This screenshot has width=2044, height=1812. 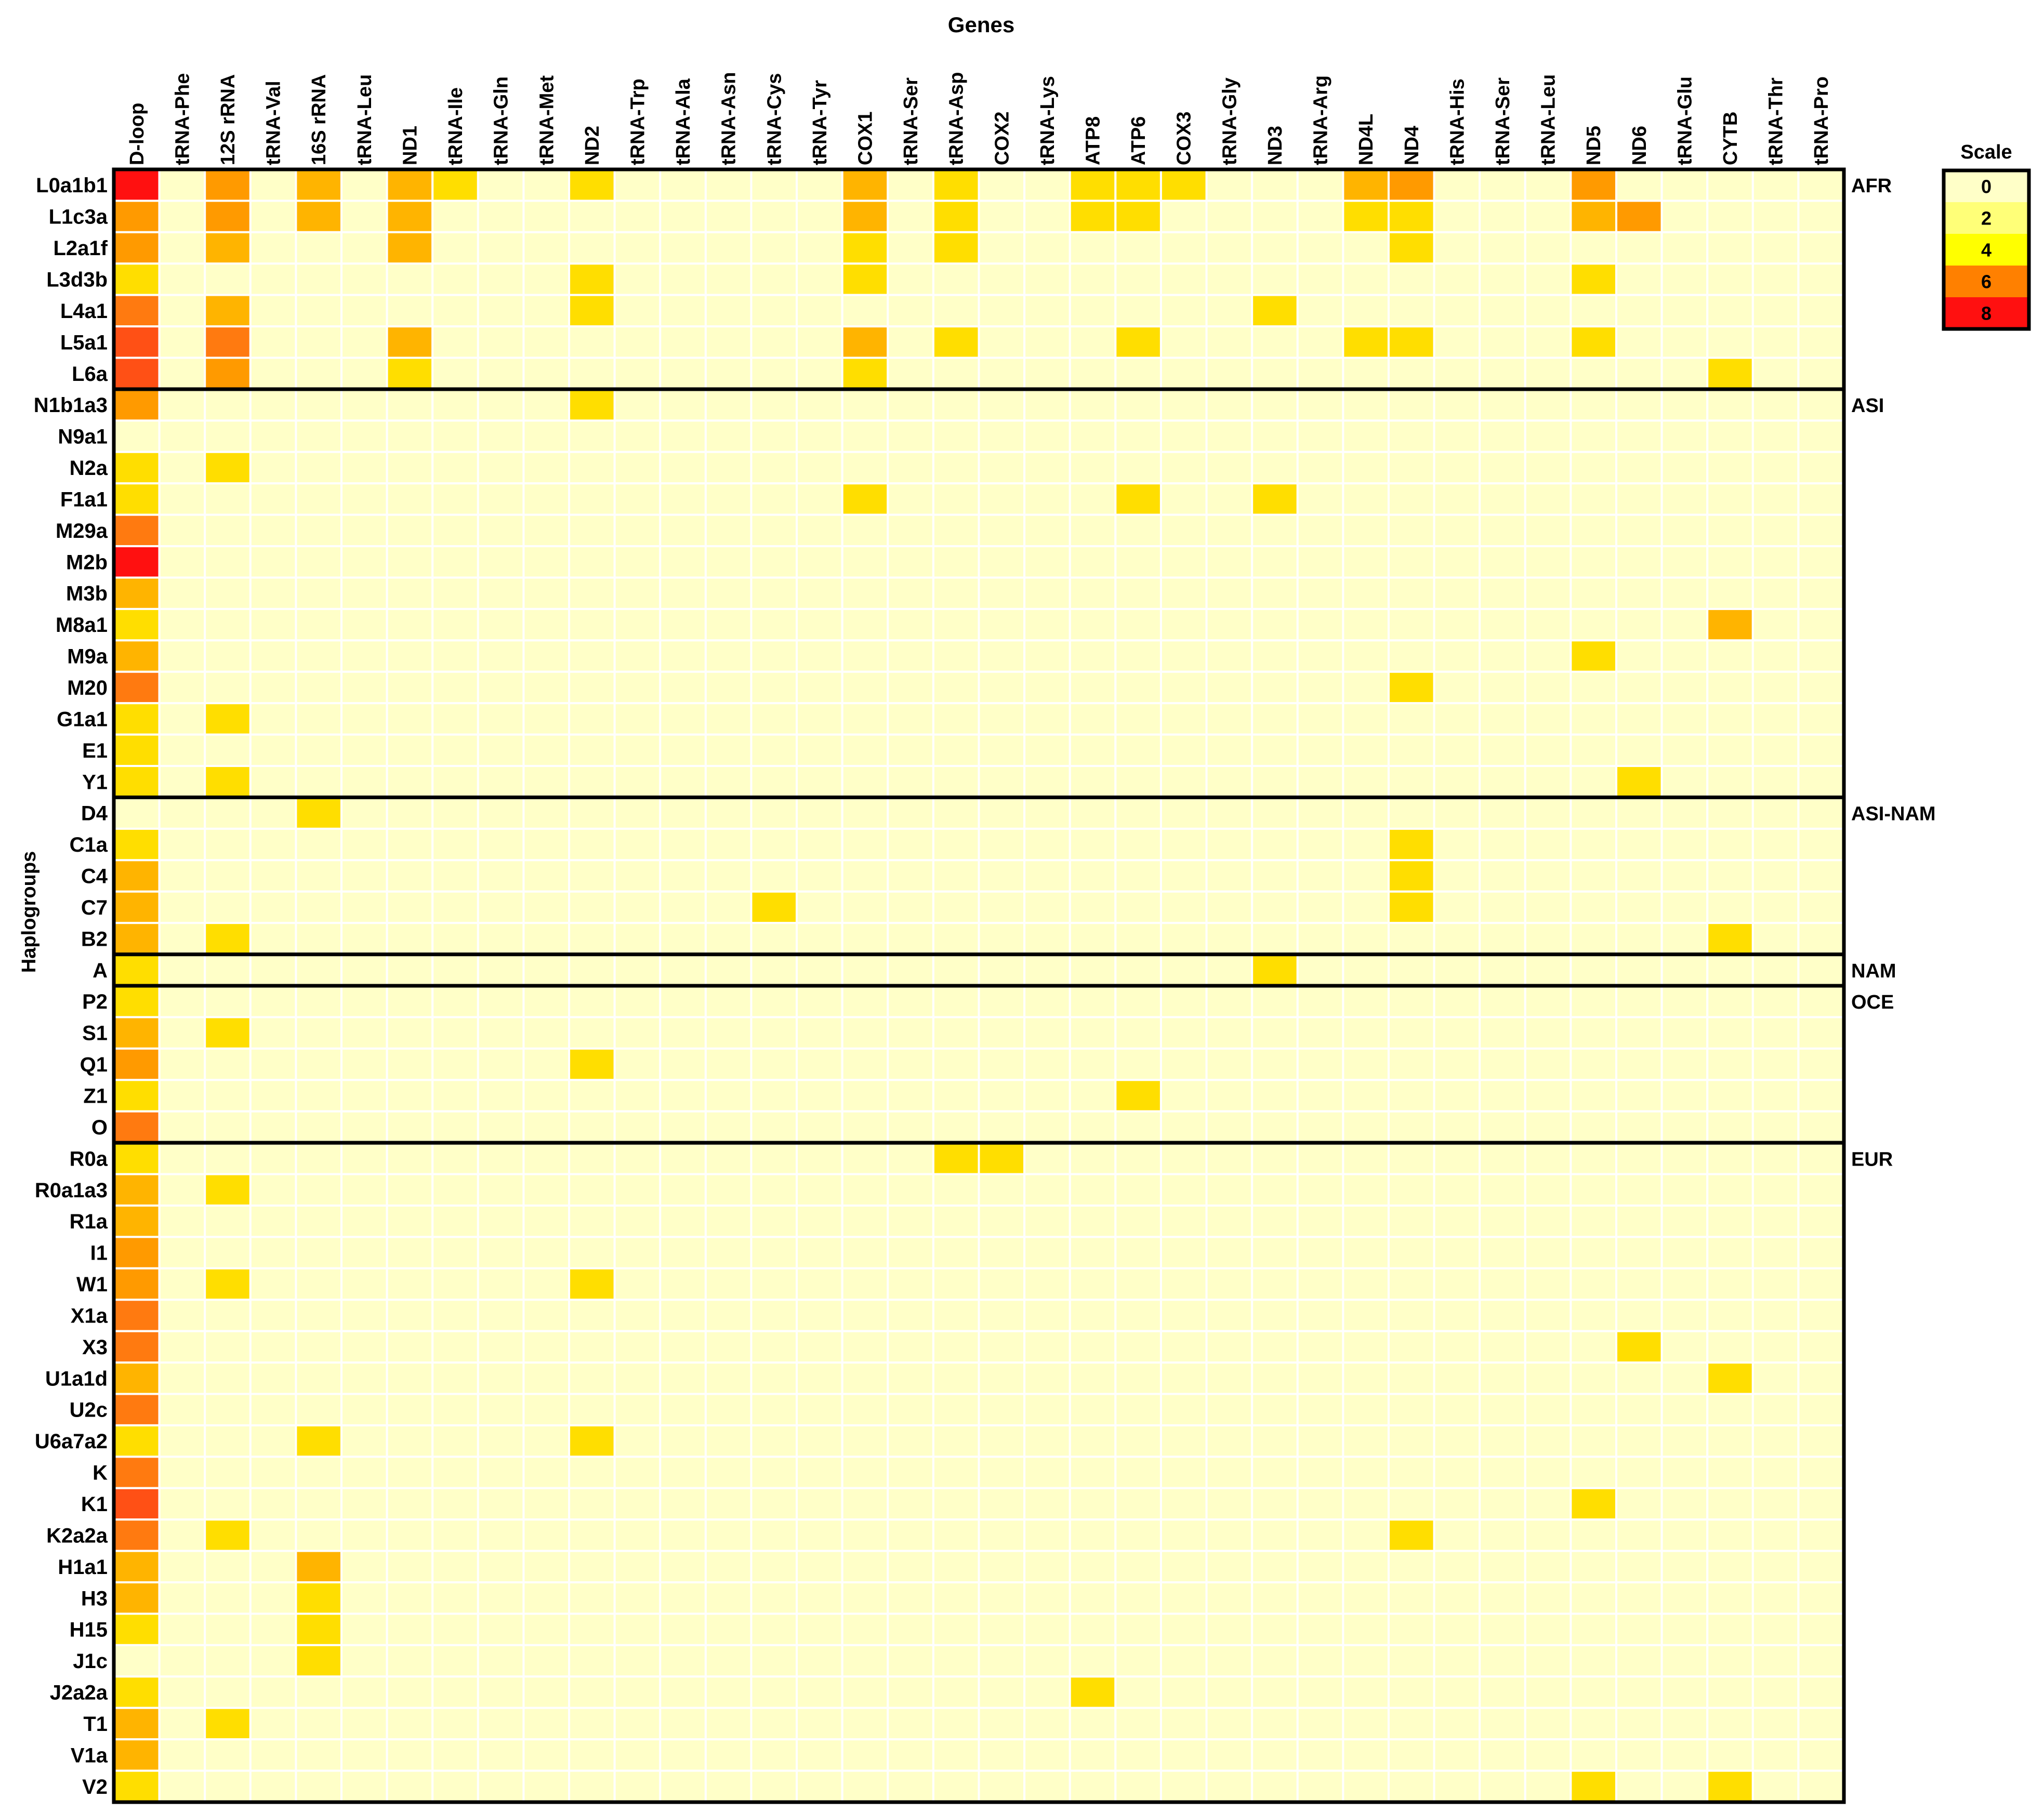 I want to click on row-label: D4, so click(x=94, y=814).